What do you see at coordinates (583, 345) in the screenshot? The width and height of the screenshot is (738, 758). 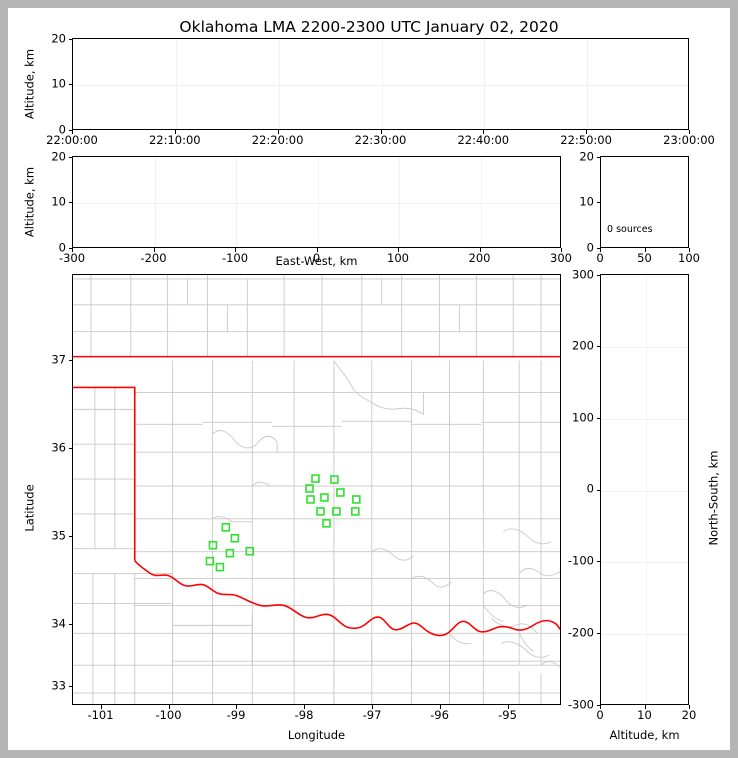 I see `ytick-label: 200` at bounding box center [583, 345].